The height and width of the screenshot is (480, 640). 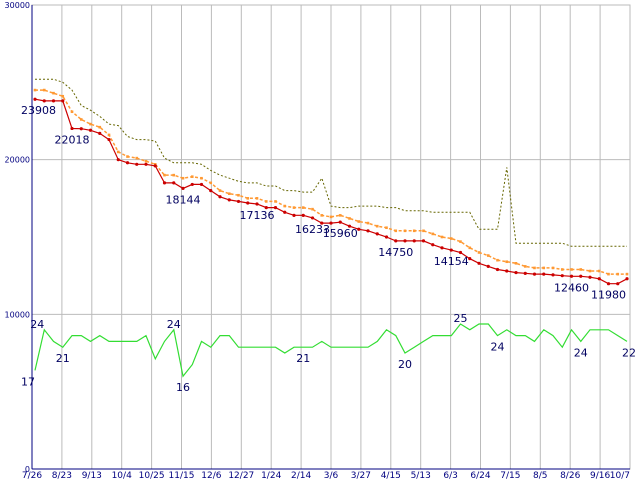 What do you see at coordinates (92, 475) in the screenshot?
I see `x-tick-label: 9/13` at bounding box center [92, 475].